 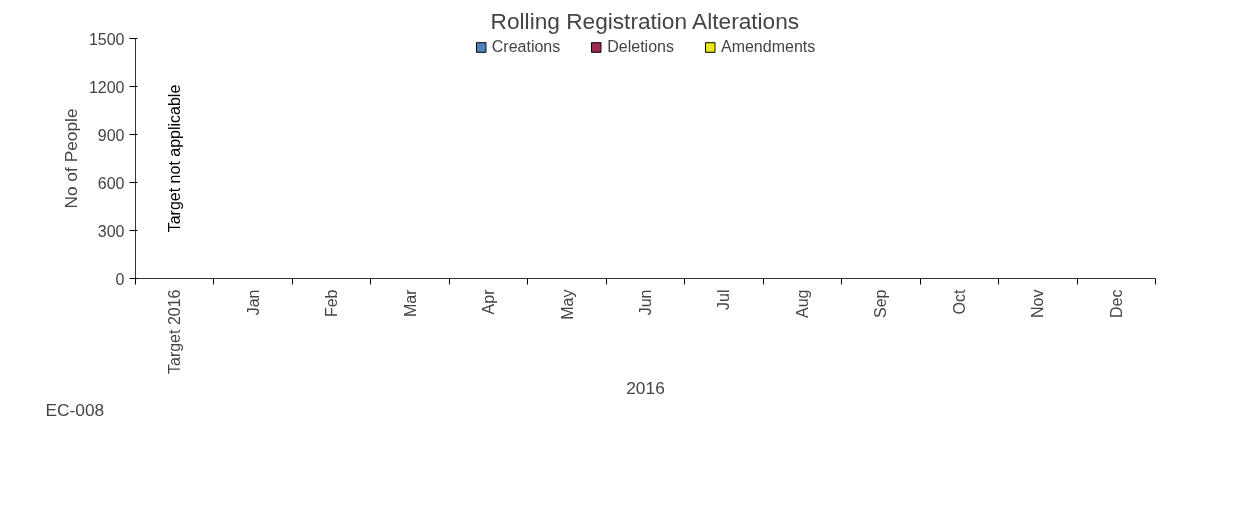 What do you see at coordinates (959, 301) in the screenshot?
I see `x-tick-label: Oct` at bounding box center [959, 301].